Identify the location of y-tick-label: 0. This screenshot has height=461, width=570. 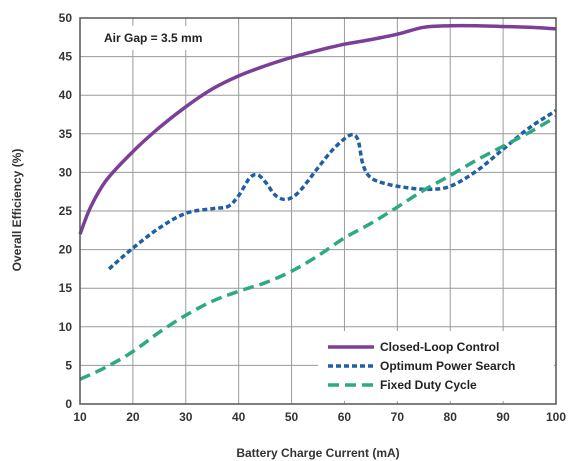
(68, 404).